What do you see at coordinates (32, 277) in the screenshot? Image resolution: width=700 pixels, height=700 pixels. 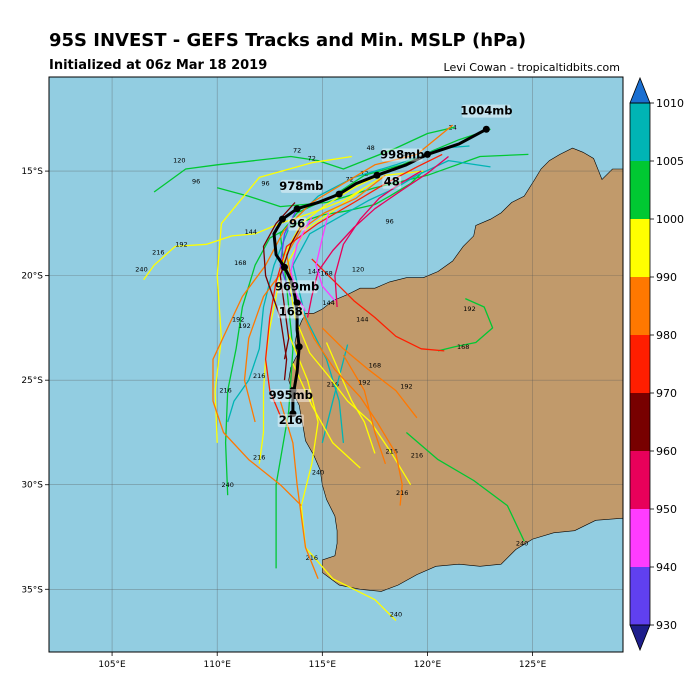 I see `lat-tick-label: 20°S` at bounding box center [32, 277].